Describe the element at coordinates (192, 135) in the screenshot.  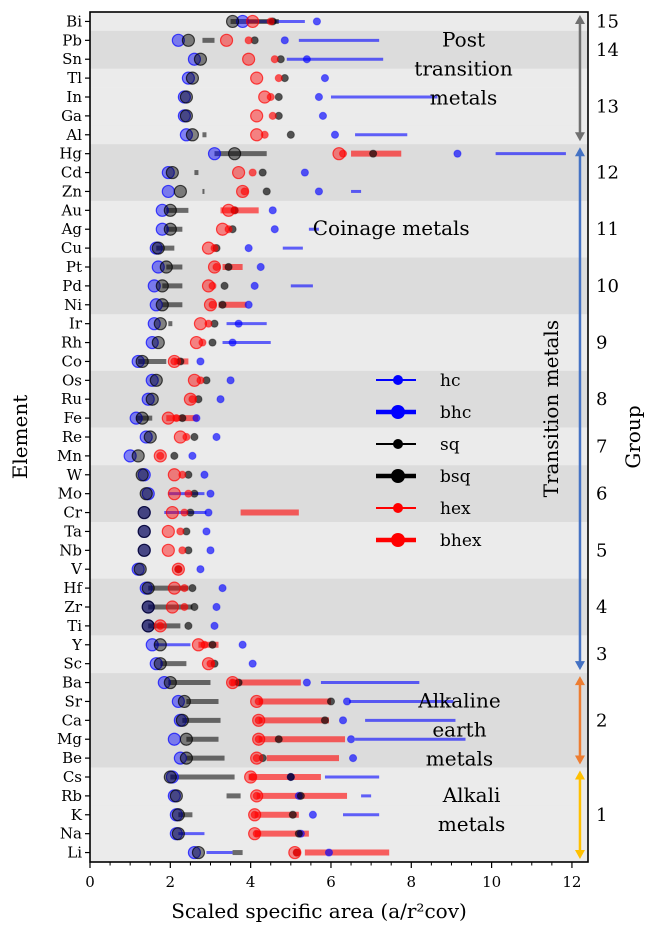
I see `point-bsq-Al` at that location.